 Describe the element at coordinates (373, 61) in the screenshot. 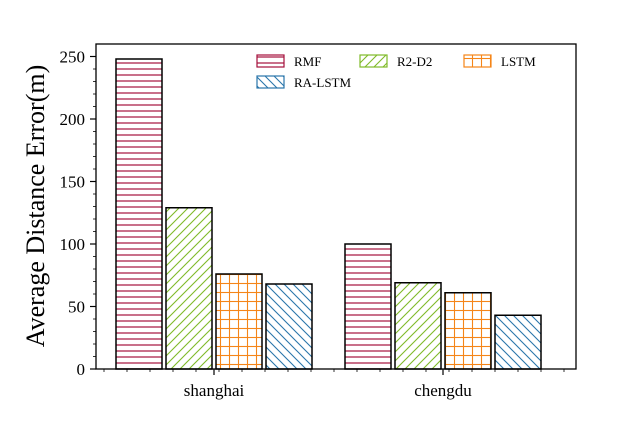

I see `legend-swatch-r2-d2` at that location.